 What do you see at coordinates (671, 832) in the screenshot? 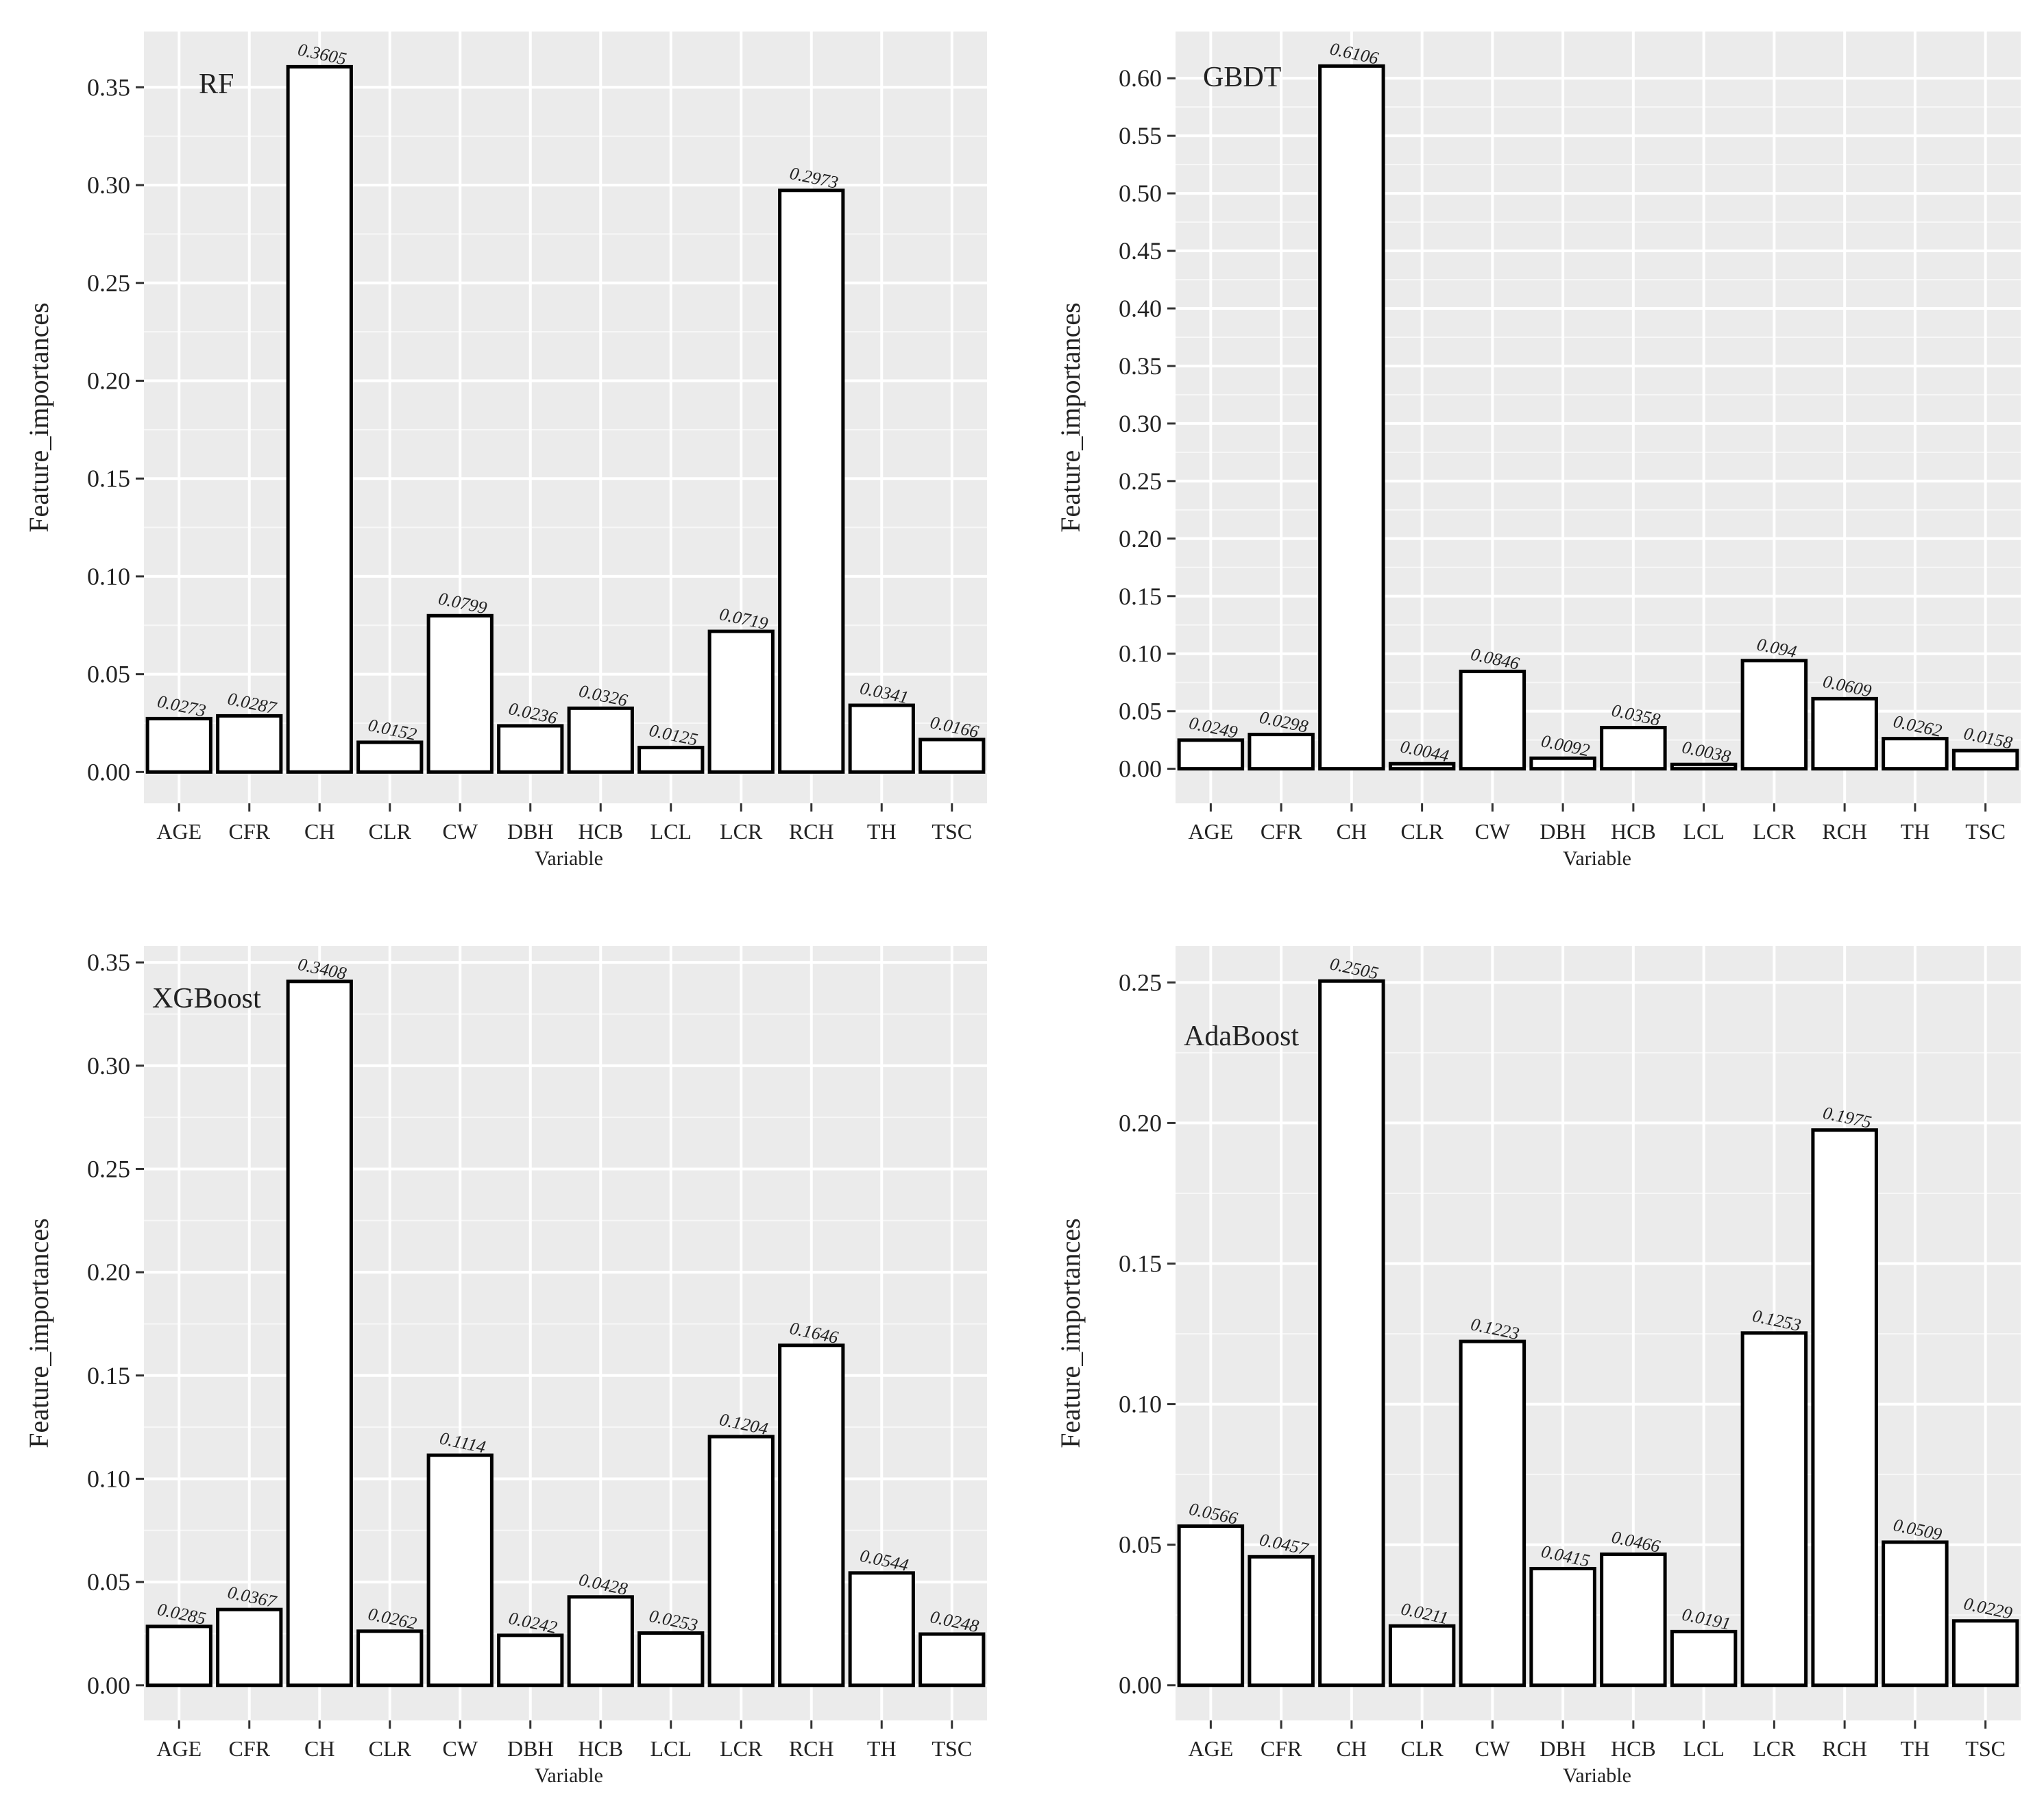
I see `x-tick-label: LCL` at bounding box center [671, 832].